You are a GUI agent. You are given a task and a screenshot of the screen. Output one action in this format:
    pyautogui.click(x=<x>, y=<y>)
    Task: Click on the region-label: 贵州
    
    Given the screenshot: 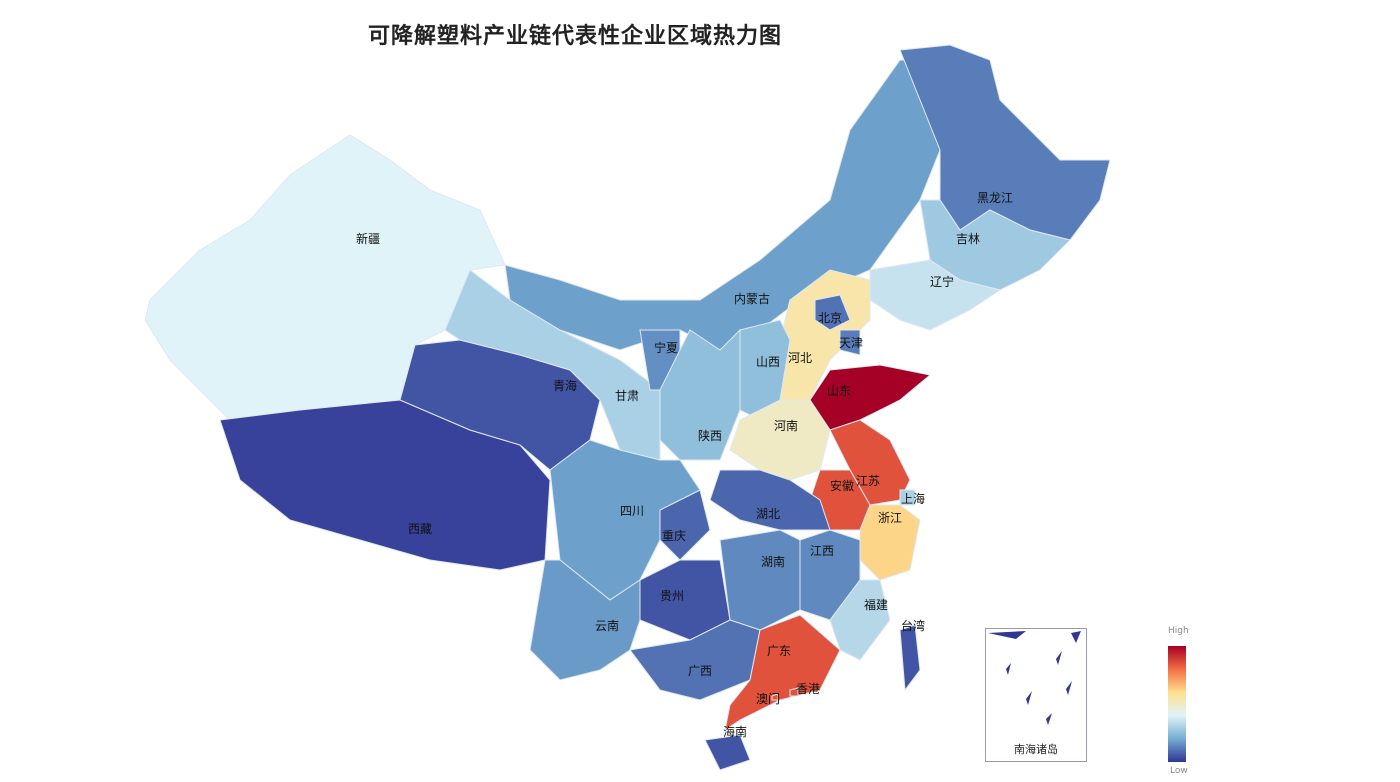 What is the action you would take?
    pyautogui.click(x=672, y=596)
    